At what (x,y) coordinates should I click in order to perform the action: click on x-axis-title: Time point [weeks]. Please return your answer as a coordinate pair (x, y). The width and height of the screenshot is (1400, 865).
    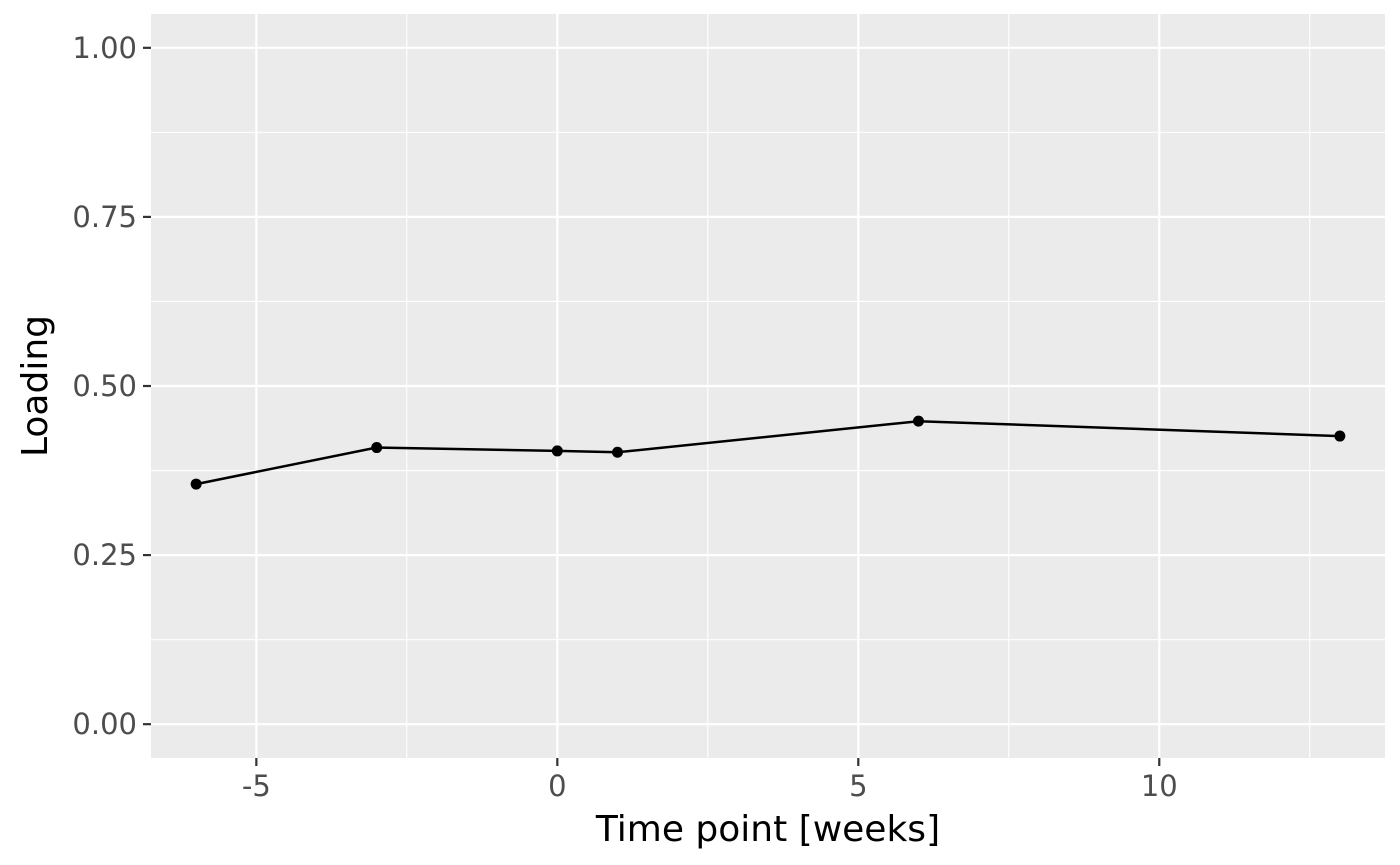
    Looking at the image, I should click on (767, 829).